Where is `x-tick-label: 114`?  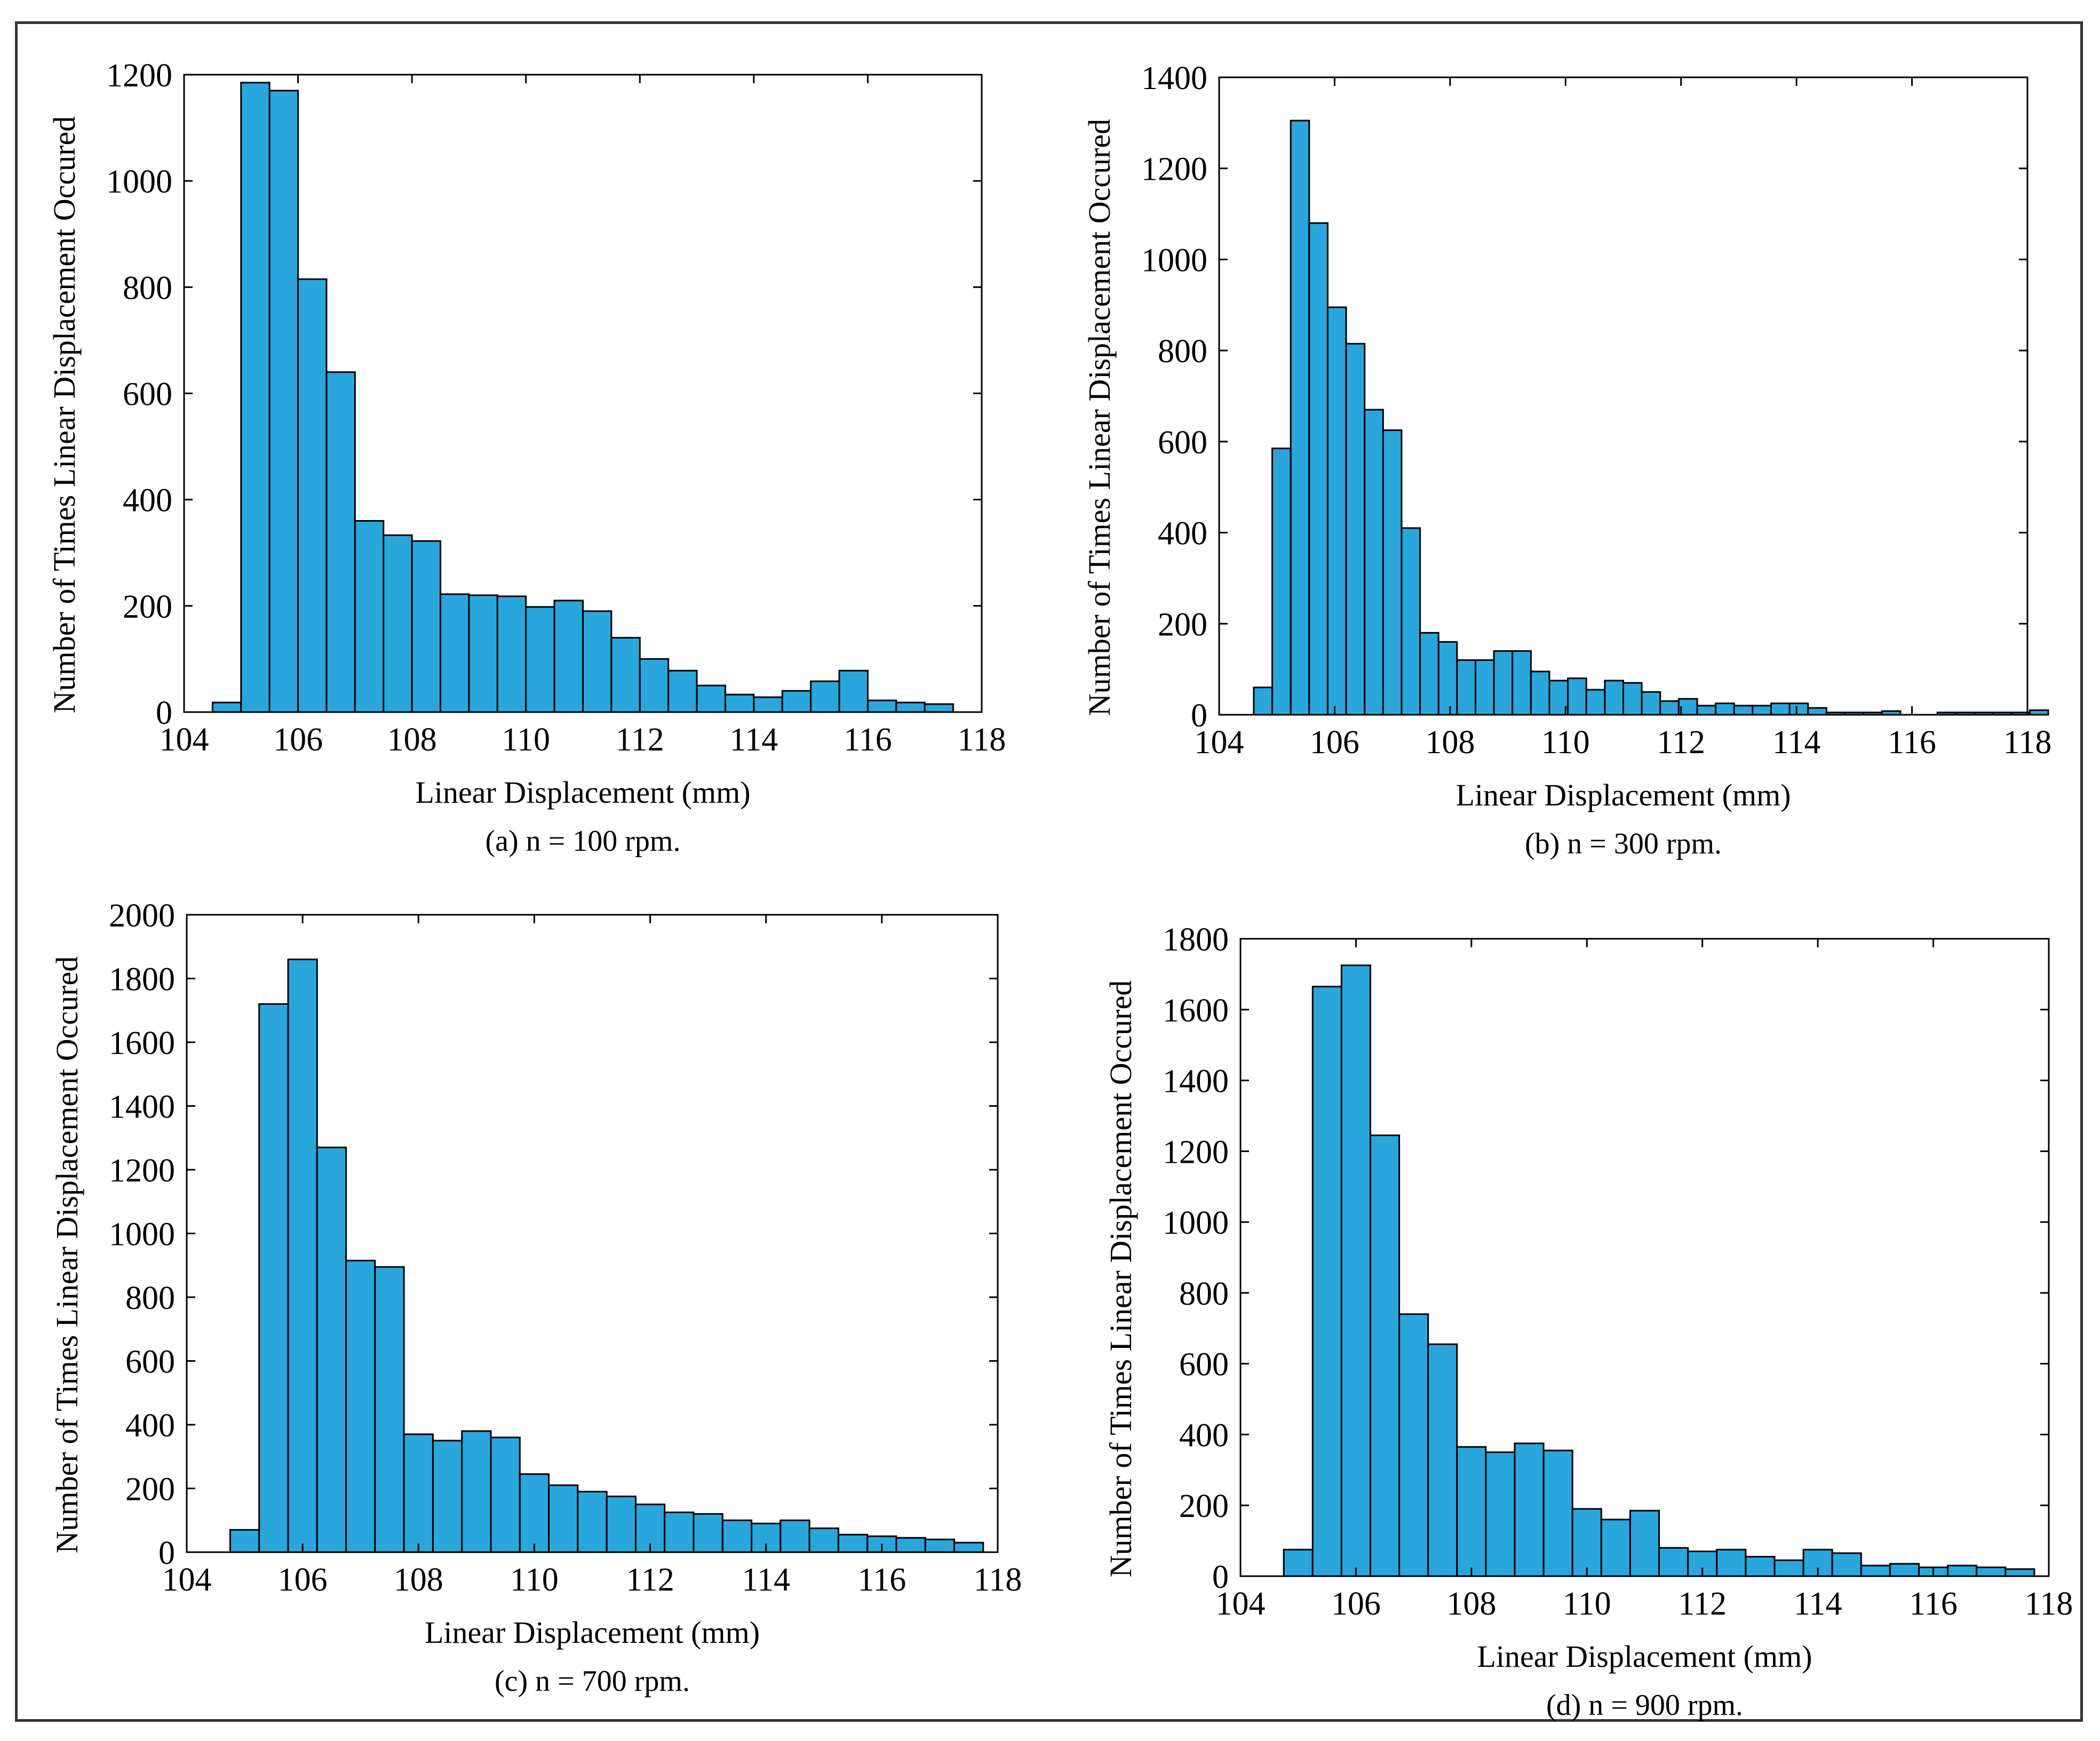
x-tick-label: 114 is located at coordinates (766, 1580).